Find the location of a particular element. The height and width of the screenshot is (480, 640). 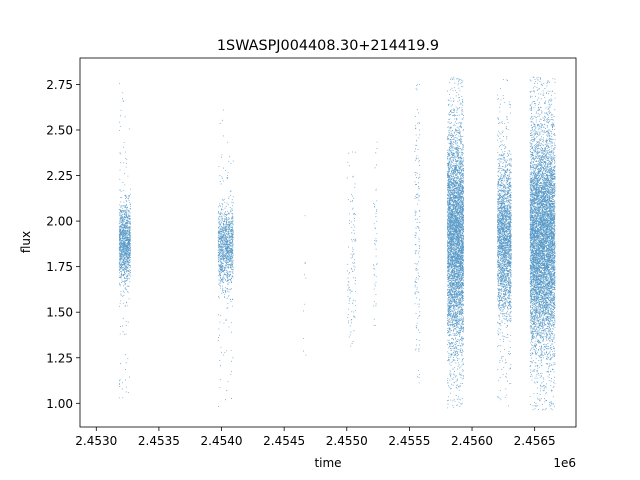

x-tick-label: 2.4530 is located at coordinates (96, 441).